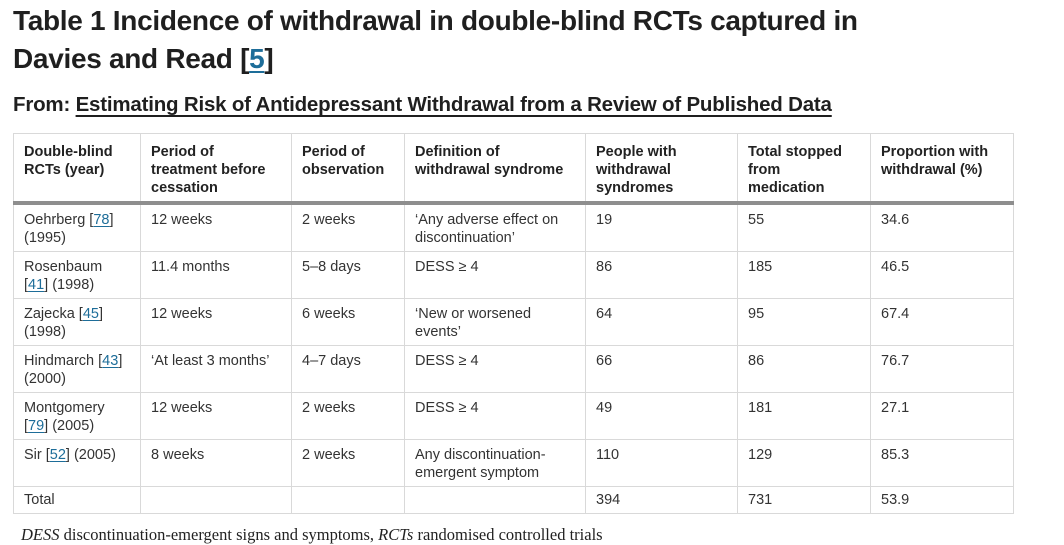  Describe the element at coordinates (73, 370) in the screenshot. I see `study-year: ] (2000)` at that location.